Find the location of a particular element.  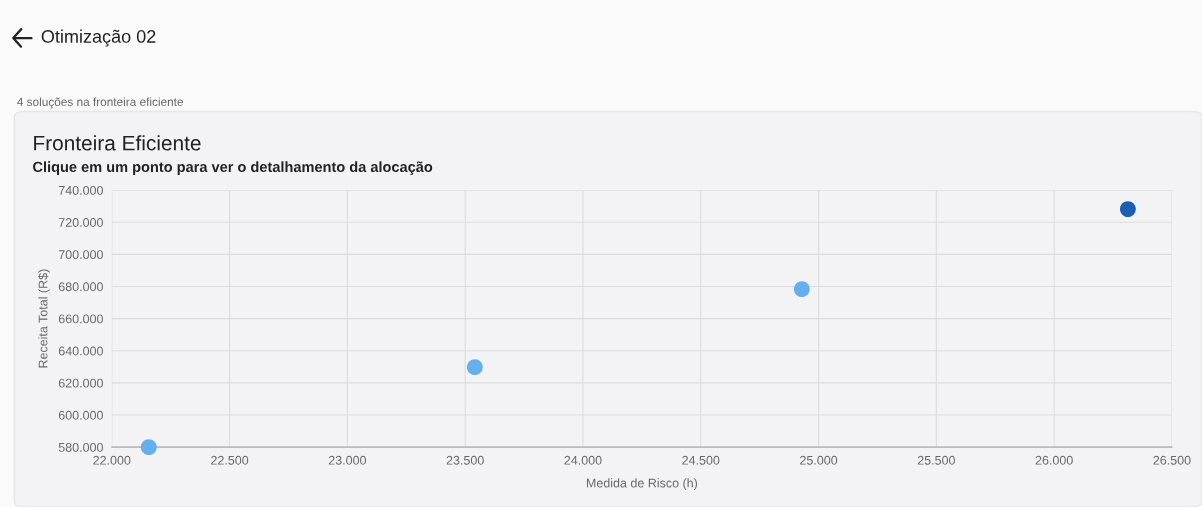

y-axis-title: Receita Total (R$) is located at coordinates (44, 318).